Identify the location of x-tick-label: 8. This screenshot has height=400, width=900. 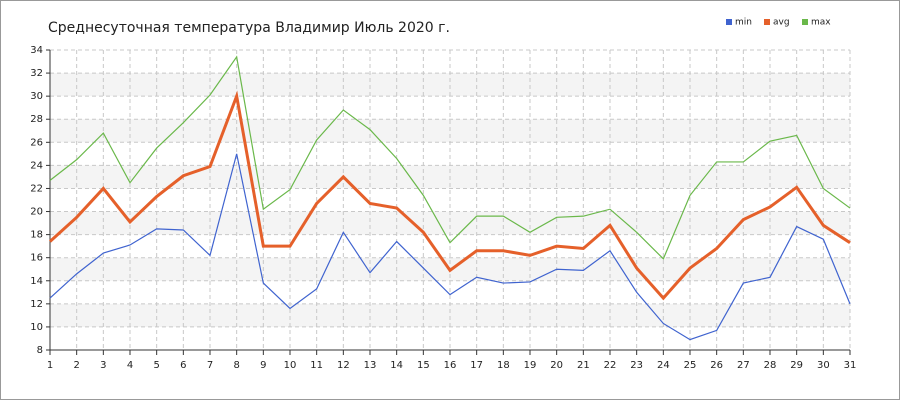
(236, 365).